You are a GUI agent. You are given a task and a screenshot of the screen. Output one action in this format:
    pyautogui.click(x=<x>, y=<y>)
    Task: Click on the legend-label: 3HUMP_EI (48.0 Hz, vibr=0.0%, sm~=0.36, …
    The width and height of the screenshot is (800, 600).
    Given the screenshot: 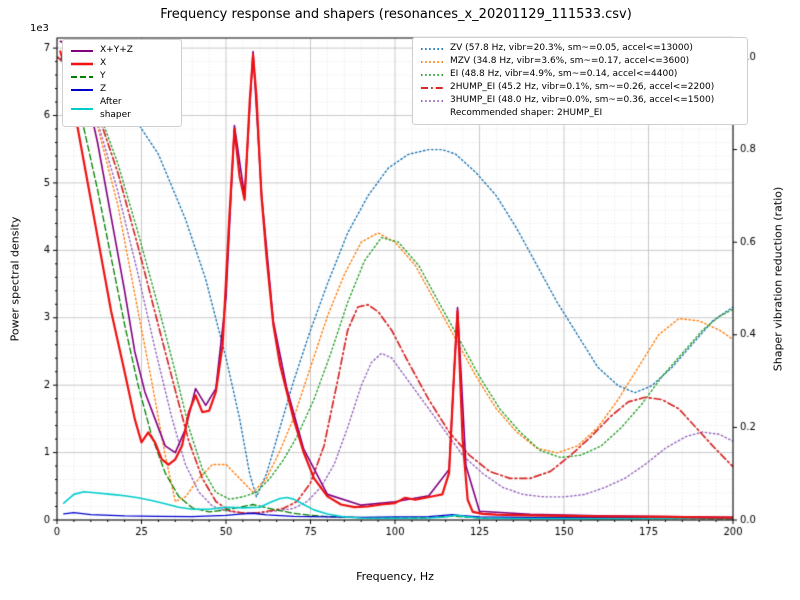 What is the action you would take?
    pyautogui.click(x=582, y=100)
    